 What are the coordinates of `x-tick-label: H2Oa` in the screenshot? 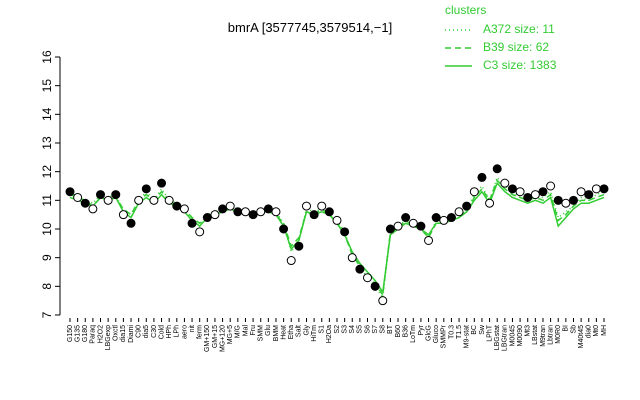 It's located at (329, 334).